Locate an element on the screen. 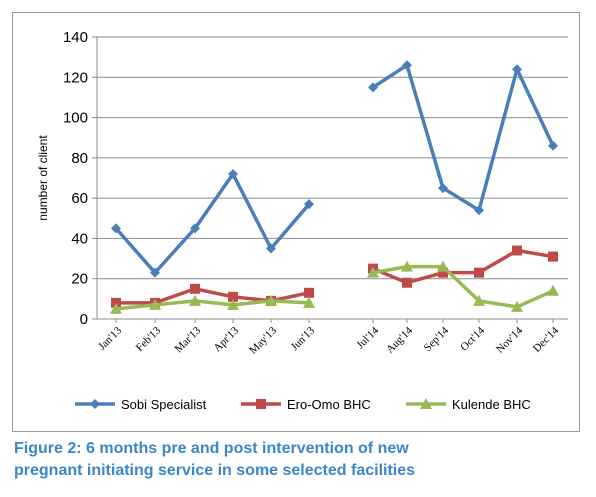  legend-entry: Sobi Specialist is located at coordinates (141, 404).